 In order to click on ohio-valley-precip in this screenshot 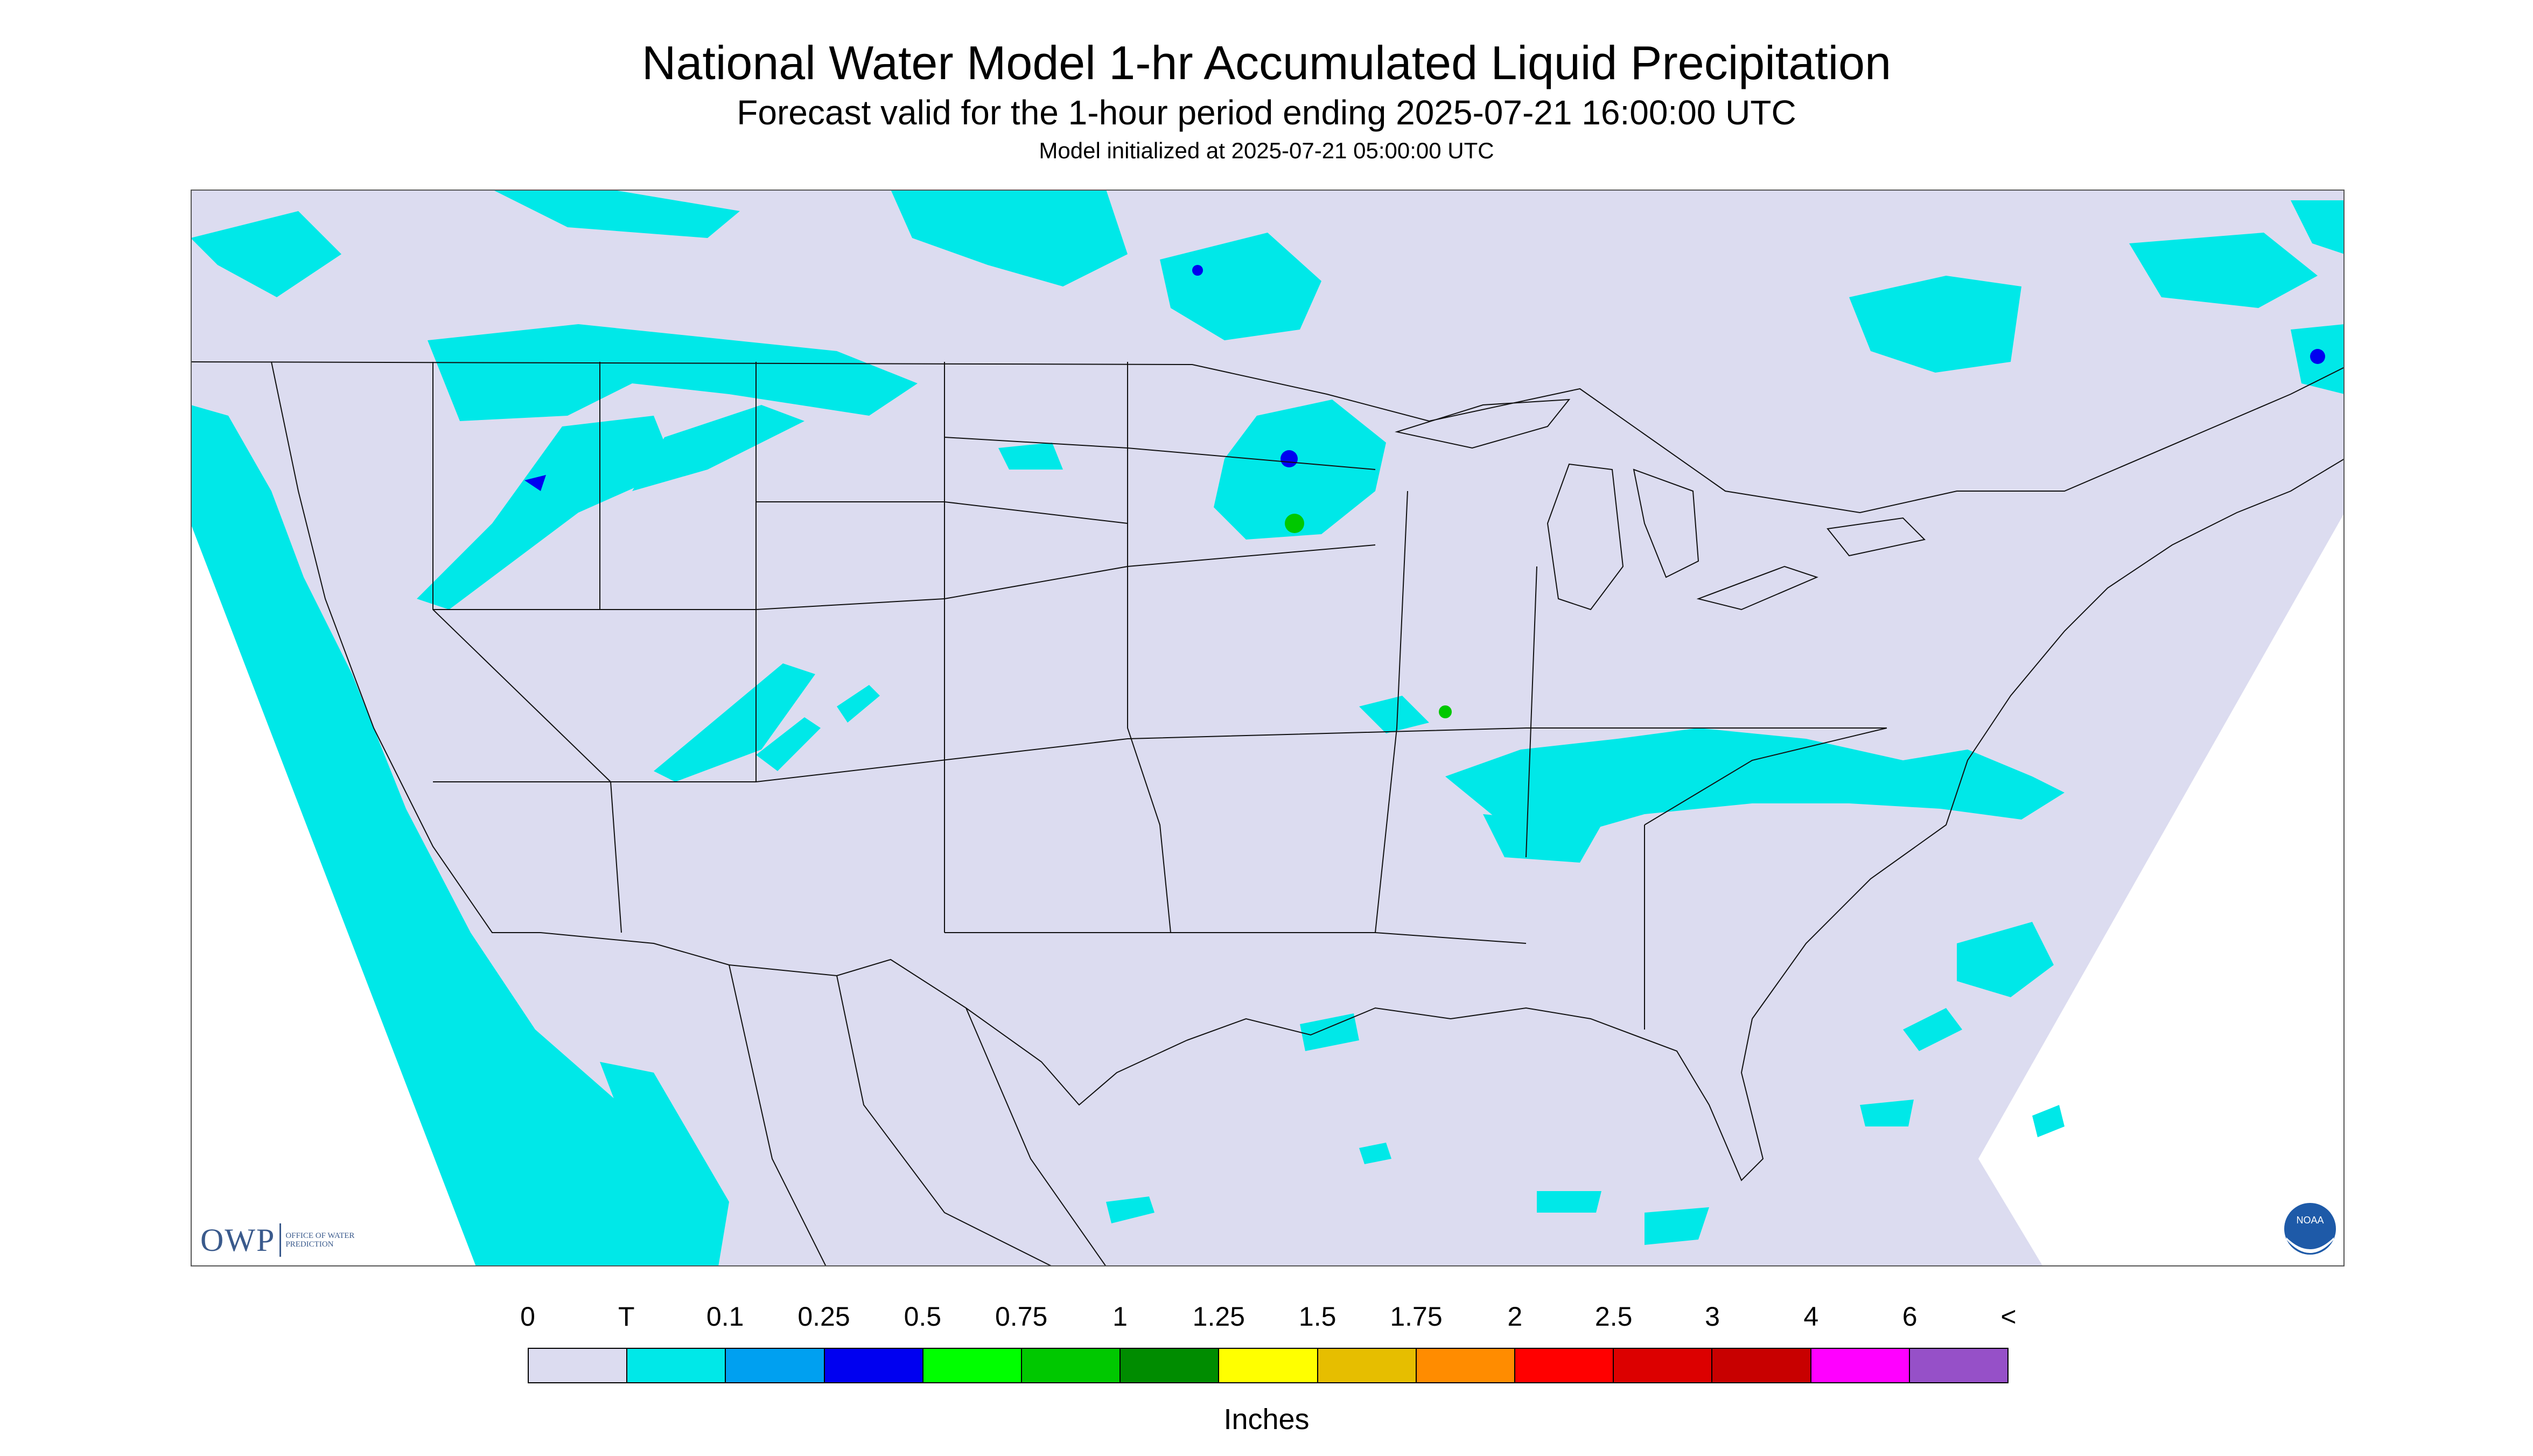, I will do `click(1712, 779)`.